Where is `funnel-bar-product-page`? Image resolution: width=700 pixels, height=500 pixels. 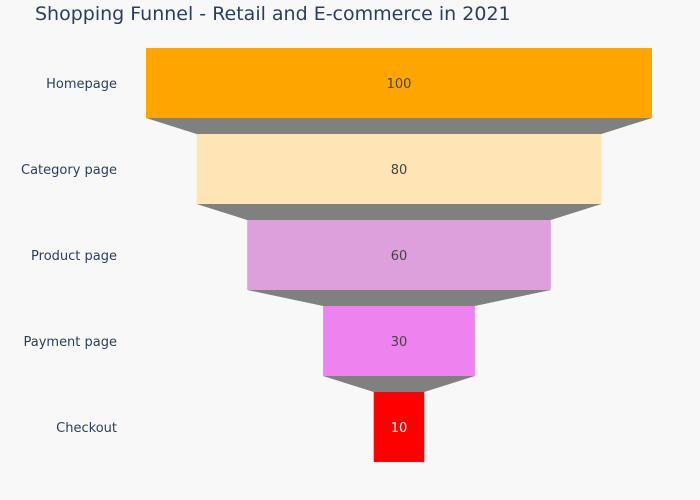 funnel-bar-product-page is located at coordinates (399, 255).